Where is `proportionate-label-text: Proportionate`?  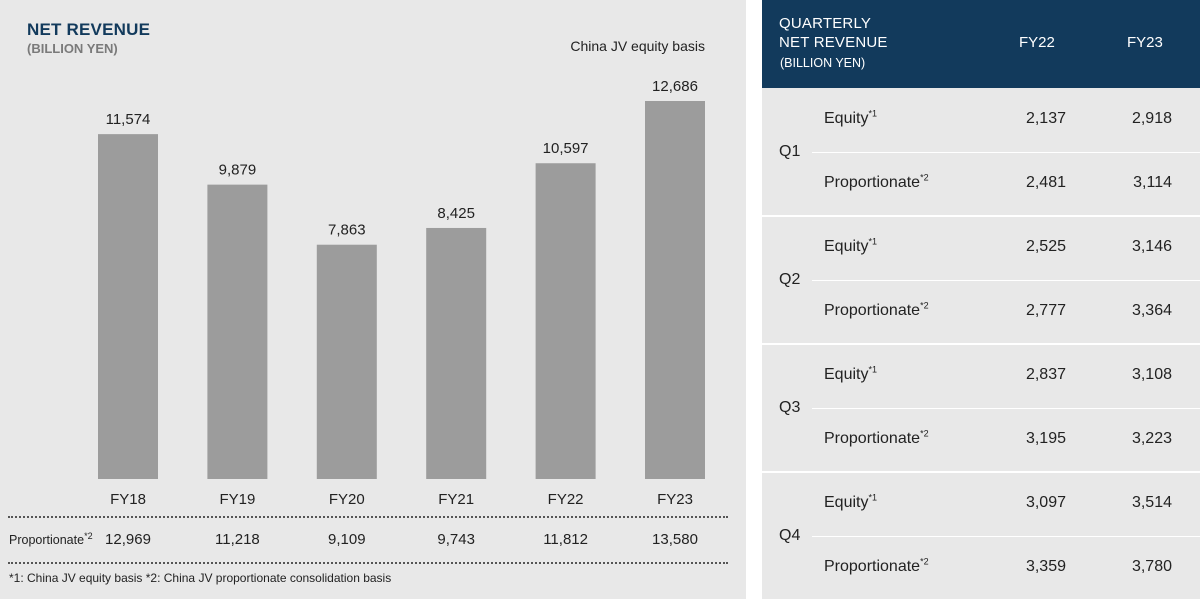 proportionate-label-text: Proportionate is located at coordinates (47, 540).